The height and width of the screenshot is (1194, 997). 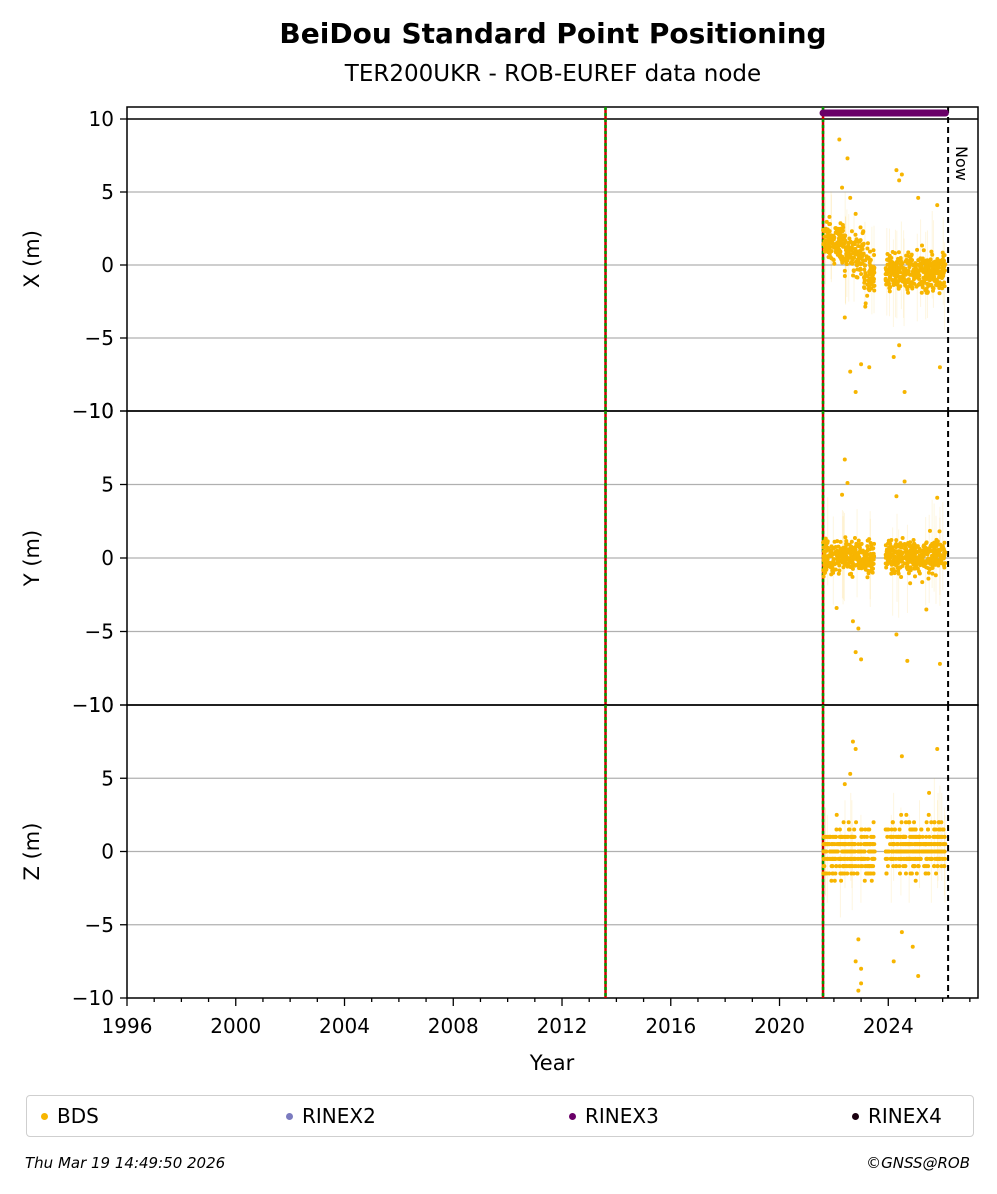 I want to click on legend-item-rinex3: RINEX3, so click(x=614, y=1116).